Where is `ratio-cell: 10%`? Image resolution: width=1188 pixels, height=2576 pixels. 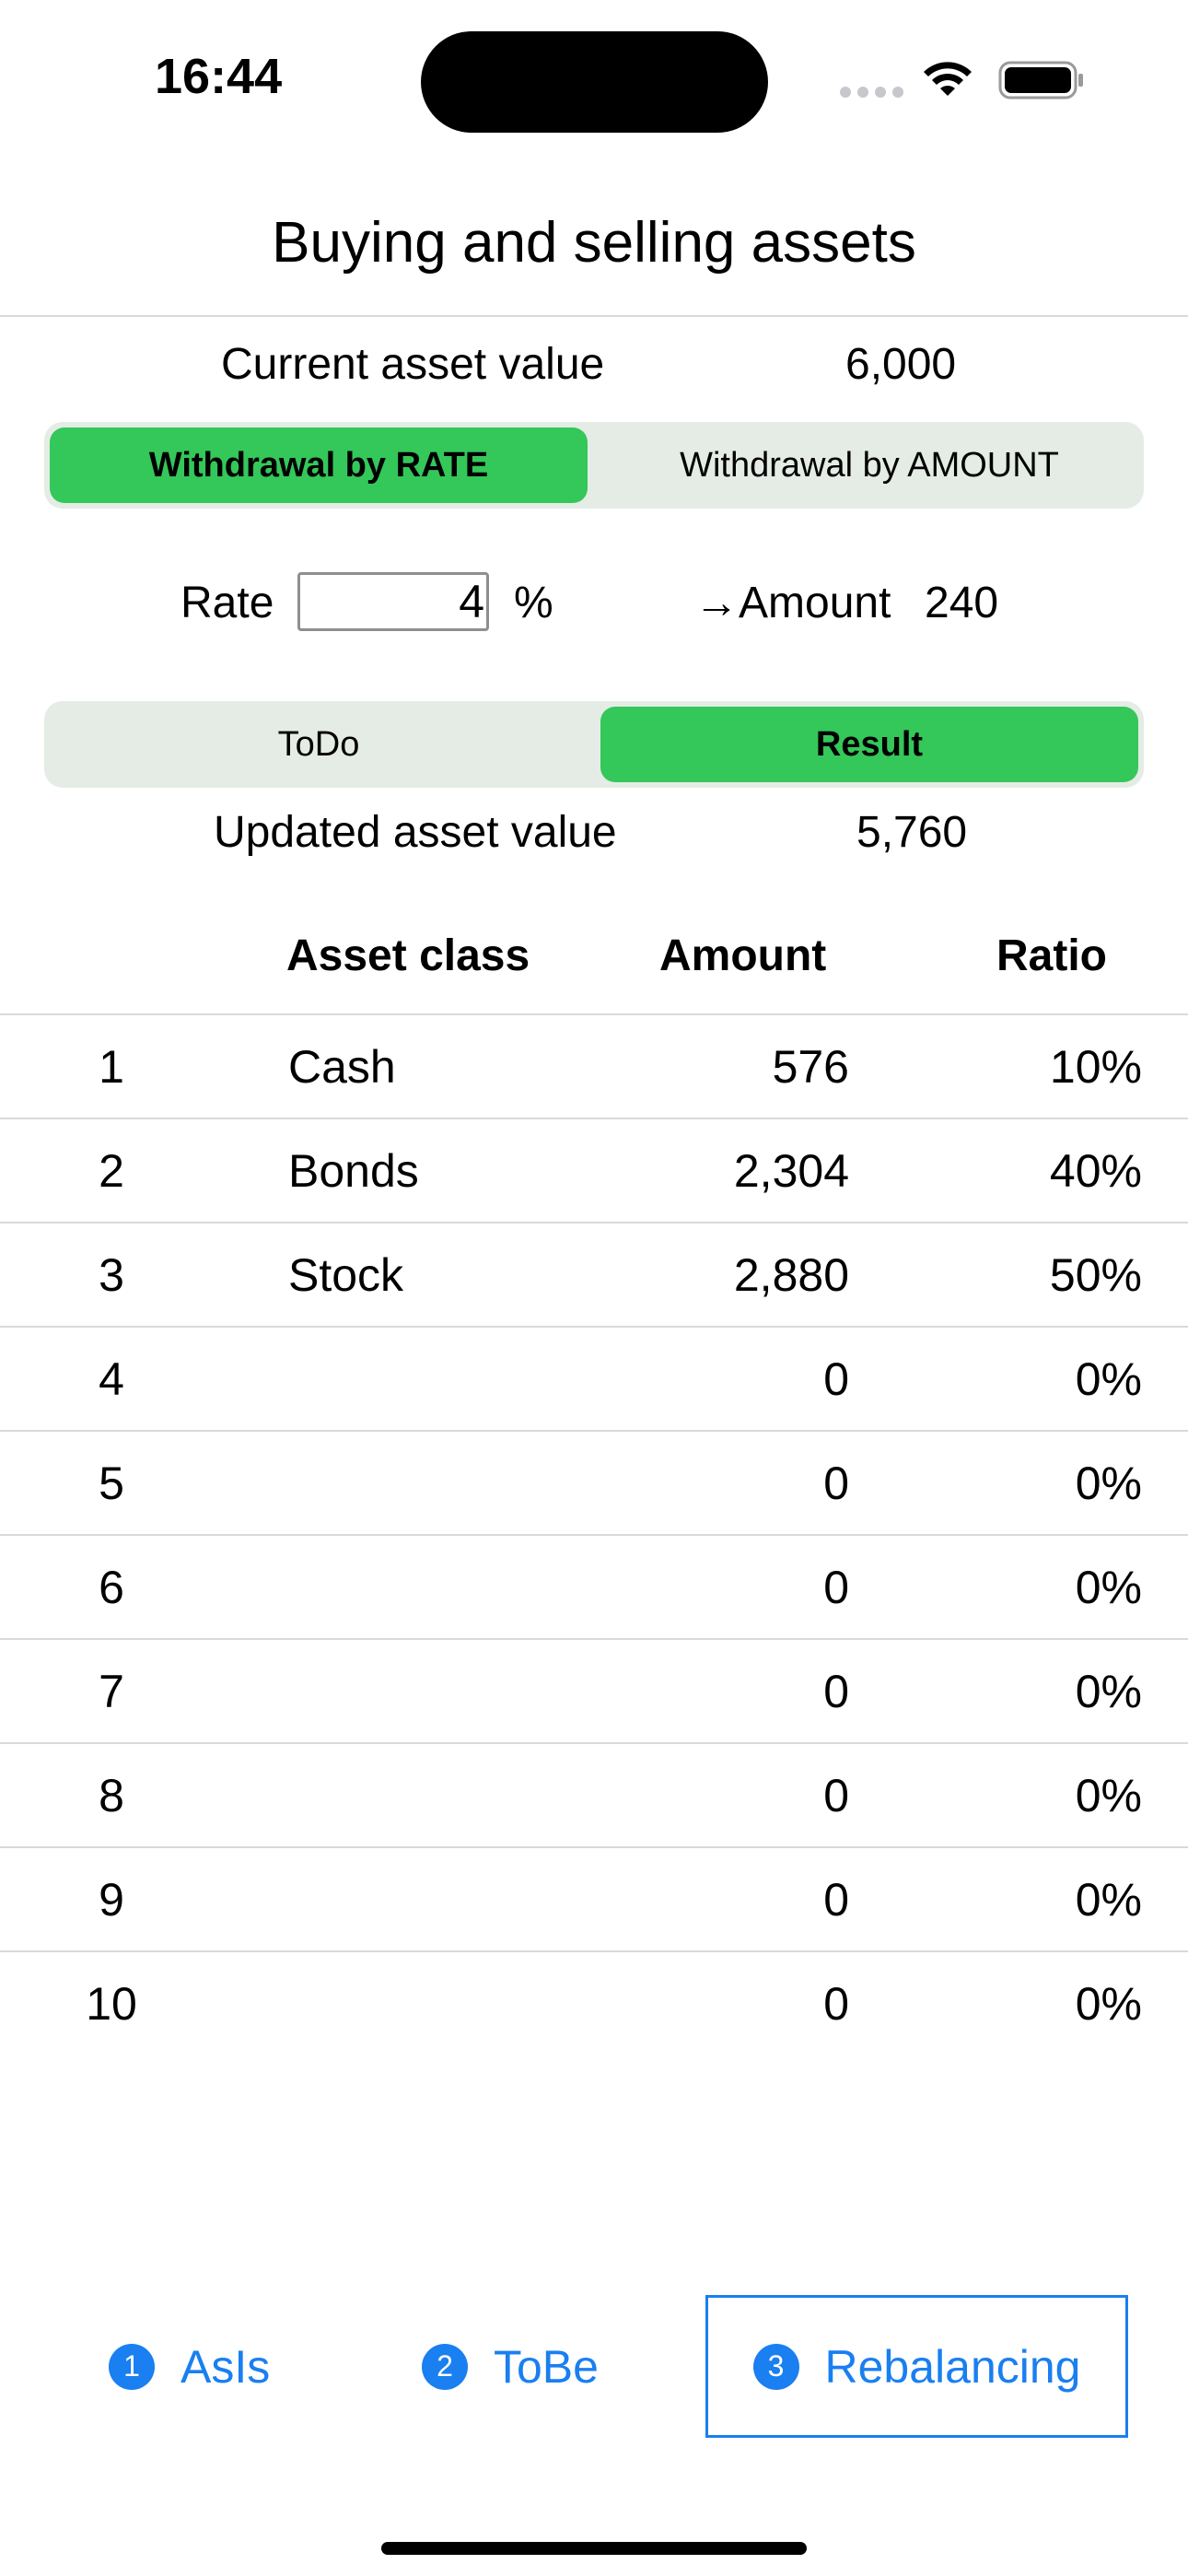
ratio-cell: 10% is located at coordinates (1095, 1067).